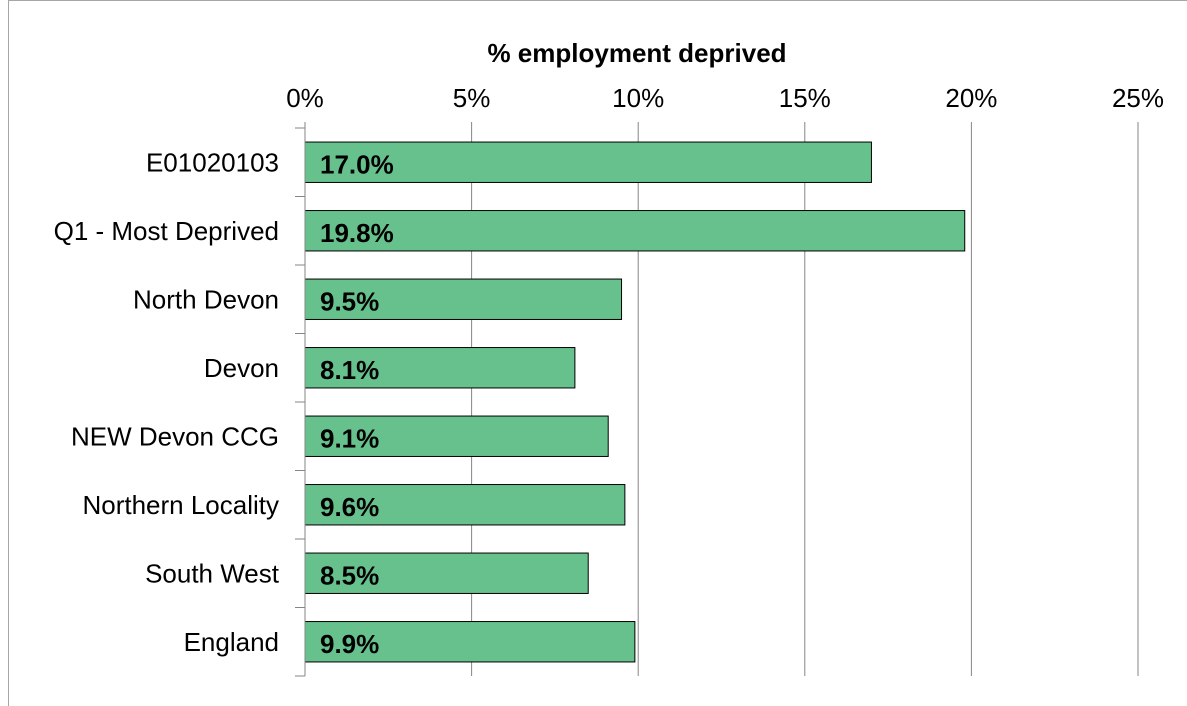 This screenshot has height=706, width=1187. Describe the element at coordinates (349, 507) in the screenshot. I see `data-label: 9.6%` at that location.